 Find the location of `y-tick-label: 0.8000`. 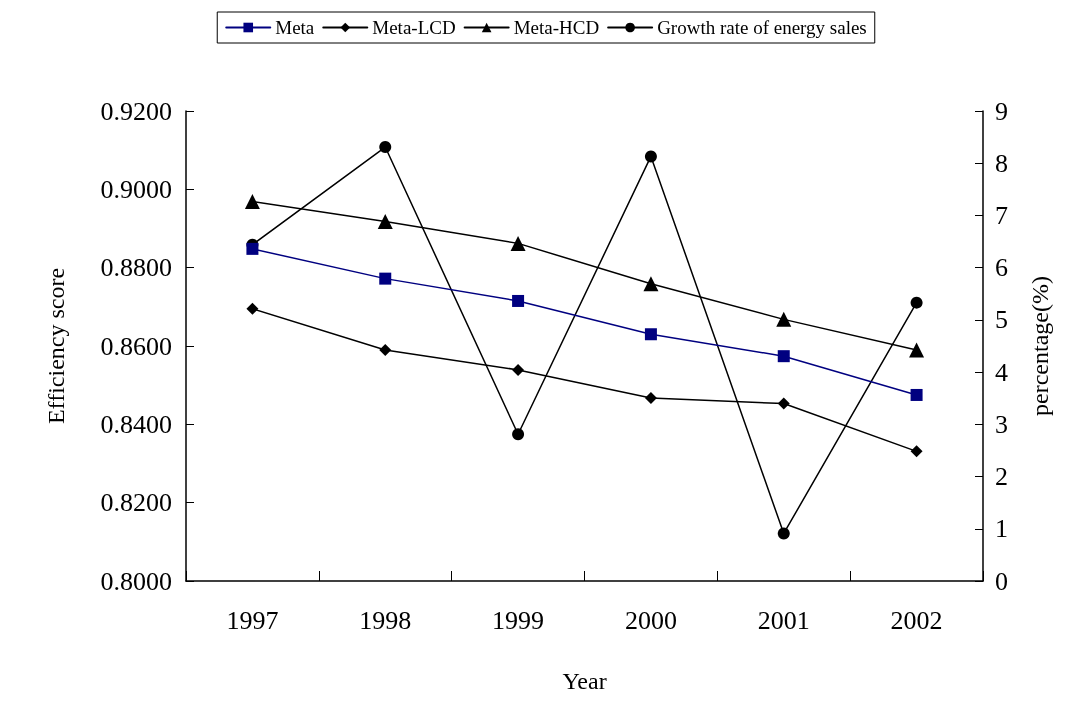

y-tick-label: 0.8000 is located at coordinates (136, 581).